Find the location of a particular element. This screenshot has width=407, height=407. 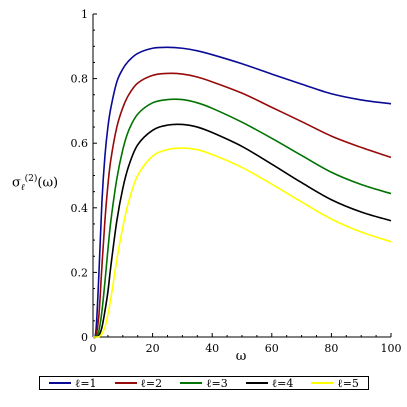

y-axis-title-sub: ℓ is located at coordinates (22, 187).